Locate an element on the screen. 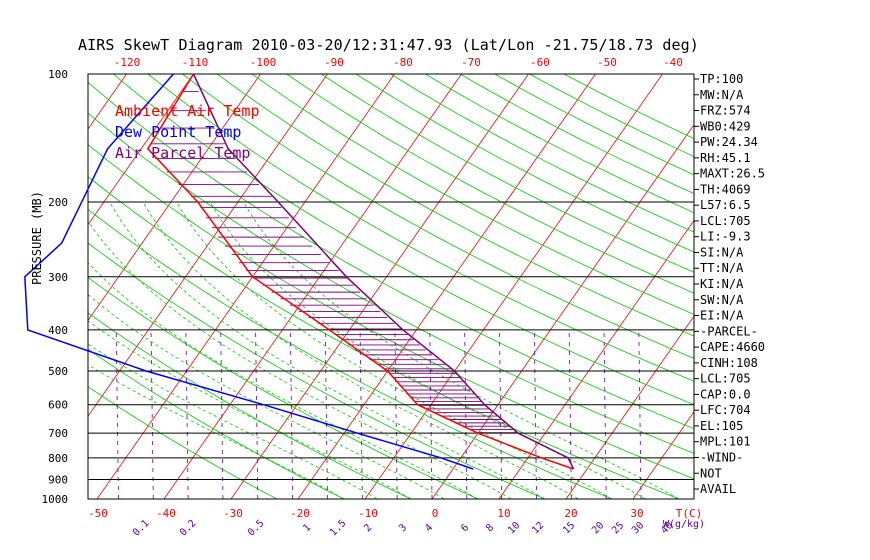  mixing-ratio-label: 30 is located at coordinates (638, 528).